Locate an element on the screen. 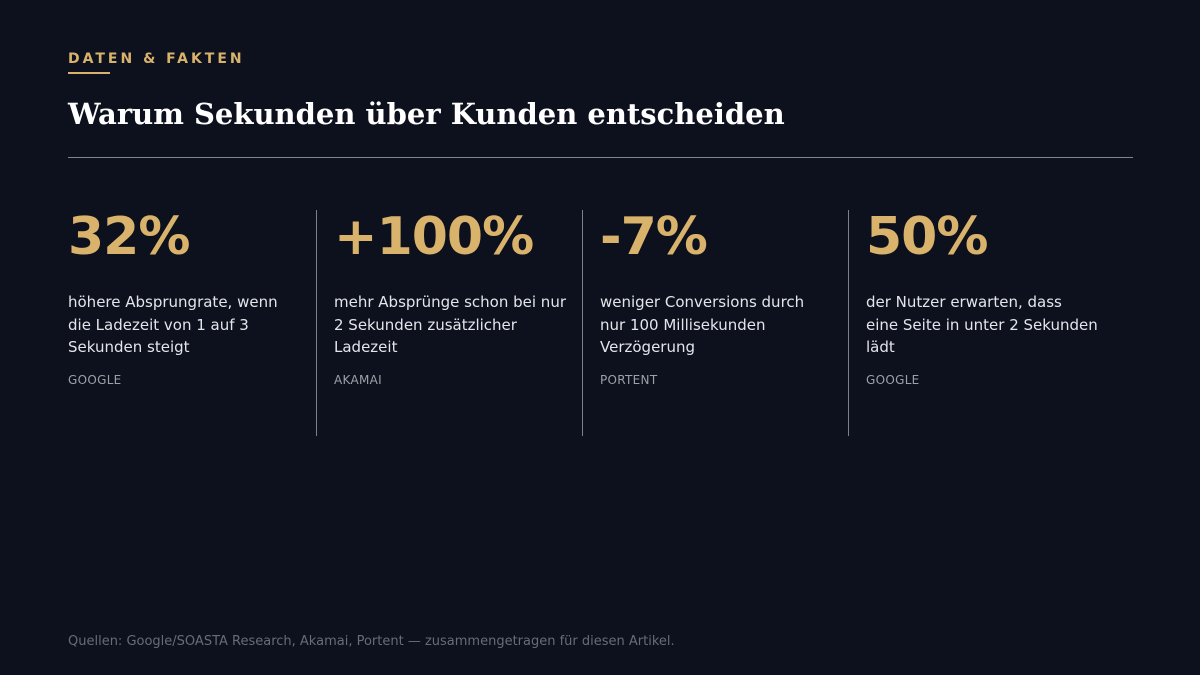  stat-value: 32% is located at coordinates (129, 237).